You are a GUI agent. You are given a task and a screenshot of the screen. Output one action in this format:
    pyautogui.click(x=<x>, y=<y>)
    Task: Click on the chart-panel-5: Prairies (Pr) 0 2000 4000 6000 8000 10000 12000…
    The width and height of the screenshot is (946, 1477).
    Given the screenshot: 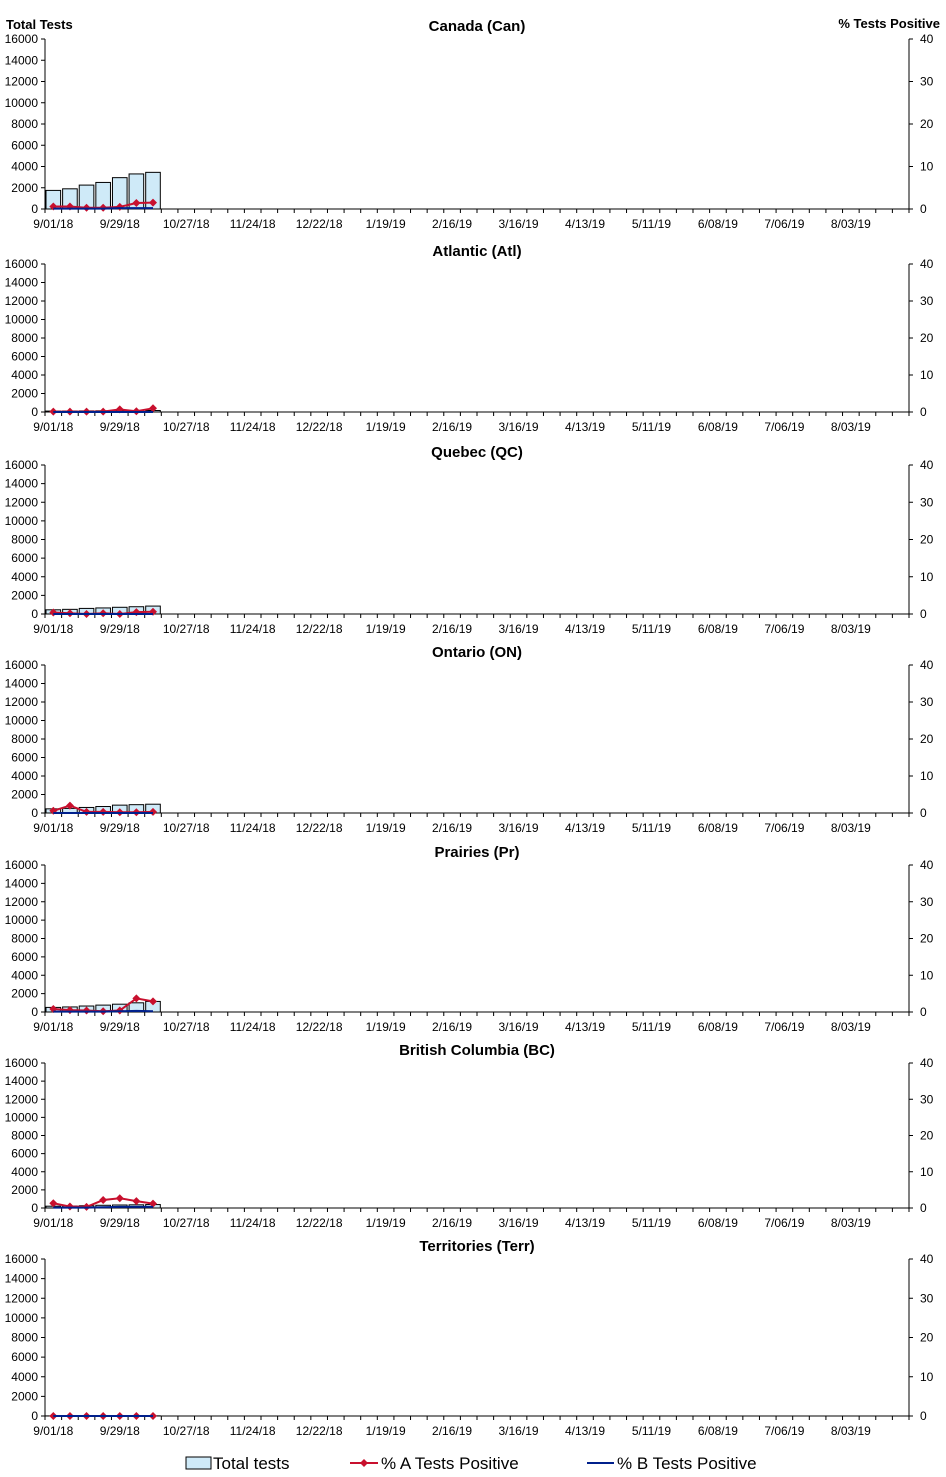 What is the action you would take?
    pyautogui.click(x=469, y=939)
    